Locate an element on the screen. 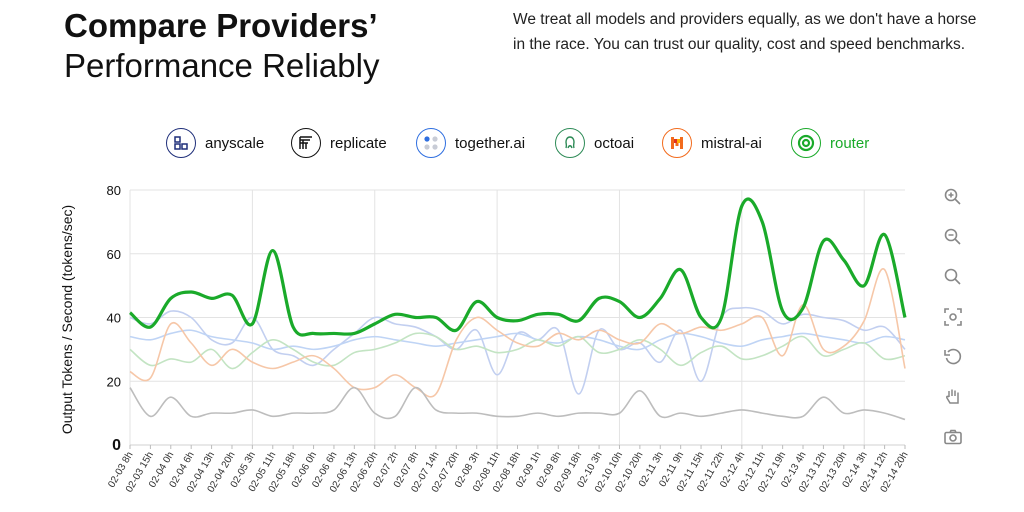  legend-item-mistral: mistral-ai is located at coordinates (712, 143).